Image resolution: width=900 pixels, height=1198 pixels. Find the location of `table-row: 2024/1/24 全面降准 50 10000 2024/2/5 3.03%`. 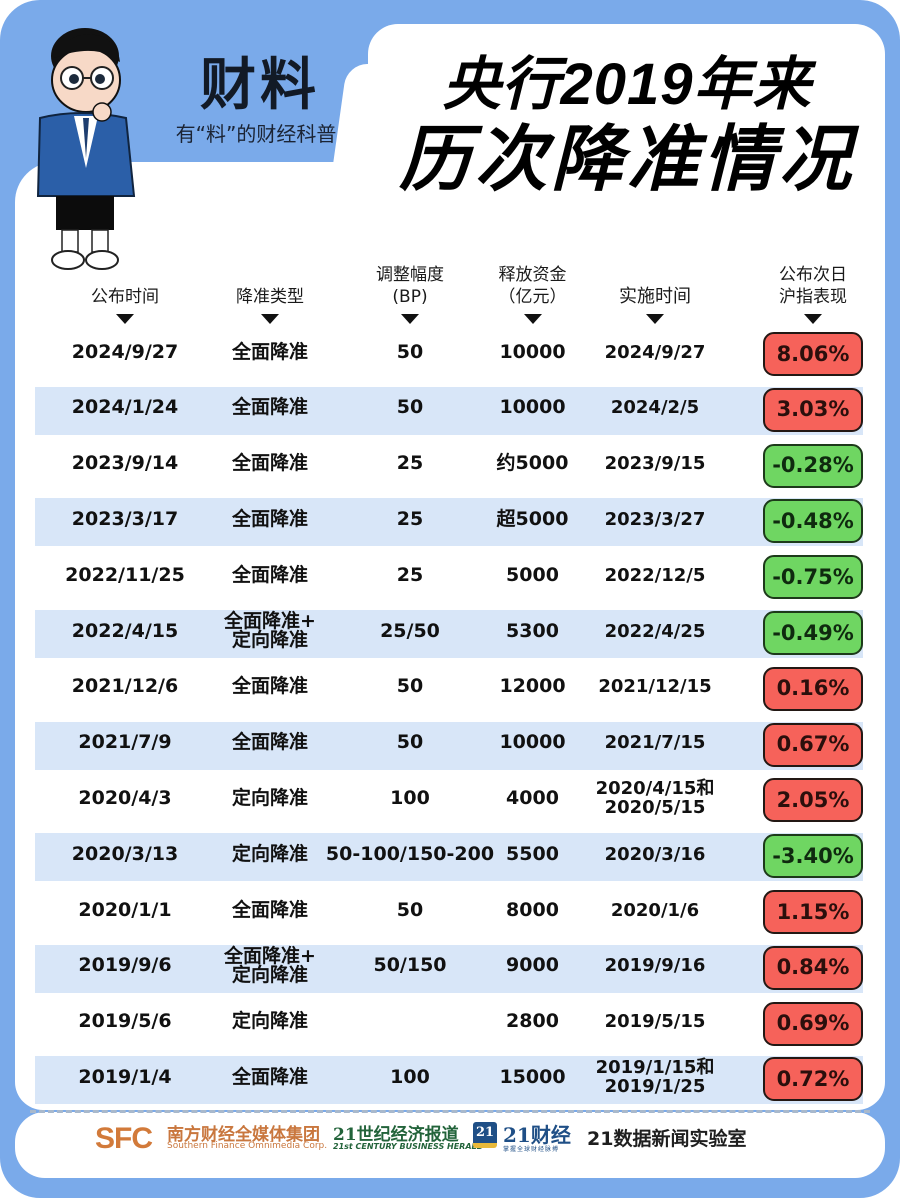

table-row: 2024/1/24 全面降准 50 10000 2024/2/5 3.03% is located at coordinates (450, 408).